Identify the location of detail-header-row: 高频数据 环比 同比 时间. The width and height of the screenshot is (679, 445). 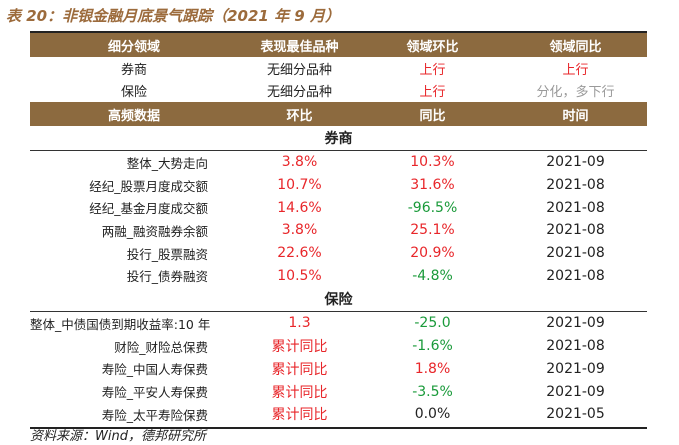
(338, 114).